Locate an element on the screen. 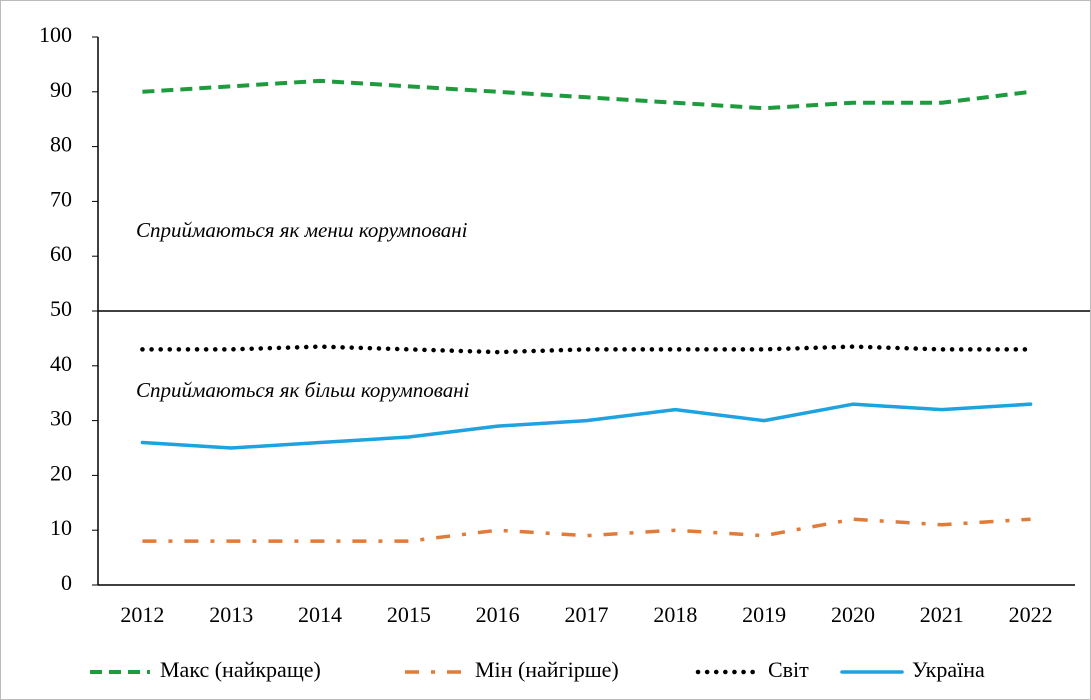  y-tick-label: 10 is located at coordinates (61, 527).